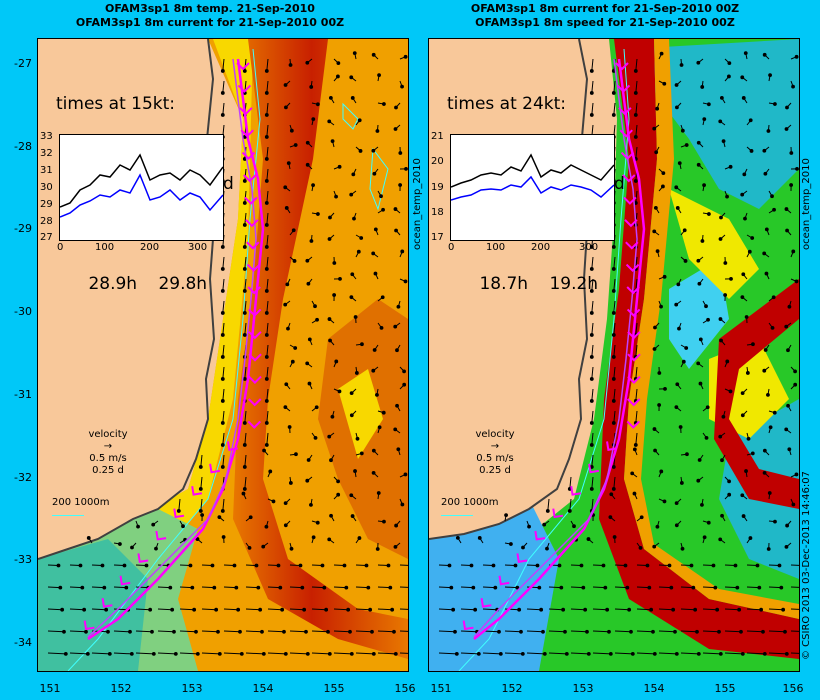  I want to click on inset-x-tick: 100, so click(496, 247).